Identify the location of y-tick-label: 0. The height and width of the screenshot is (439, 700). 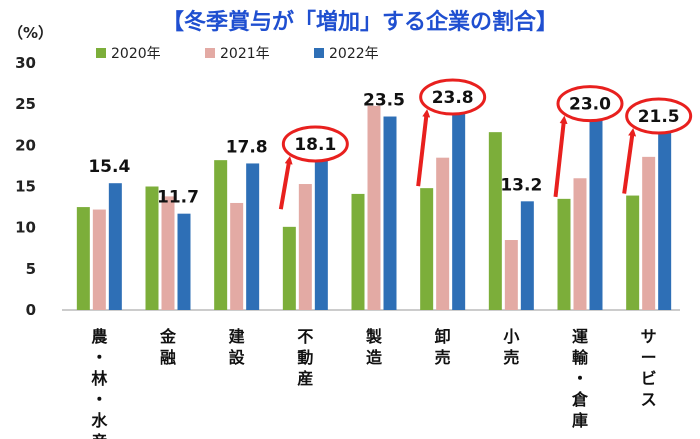
(31, 310).